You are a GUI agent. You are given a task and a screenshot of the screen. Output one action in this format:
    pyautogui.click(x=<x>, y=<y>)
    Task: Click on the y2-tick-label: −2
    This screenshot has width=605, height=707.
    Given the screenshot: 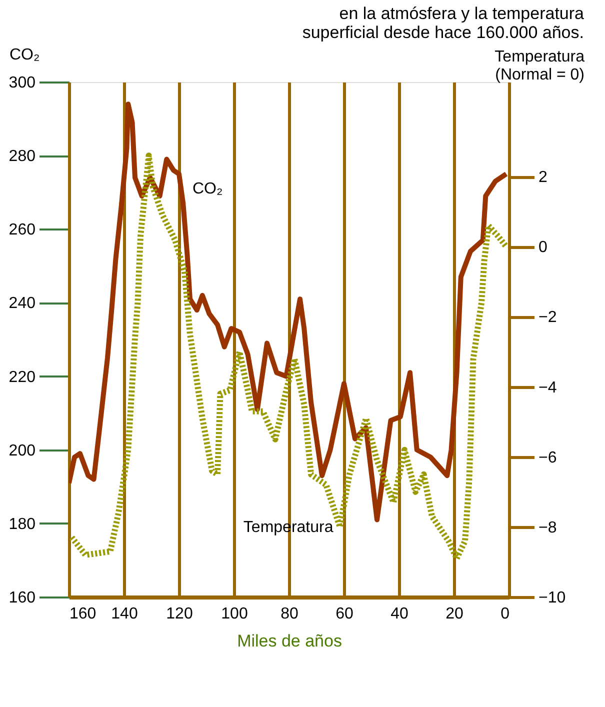 What is the action you would take?
    pyautogui.click(x=547, y=317)
    